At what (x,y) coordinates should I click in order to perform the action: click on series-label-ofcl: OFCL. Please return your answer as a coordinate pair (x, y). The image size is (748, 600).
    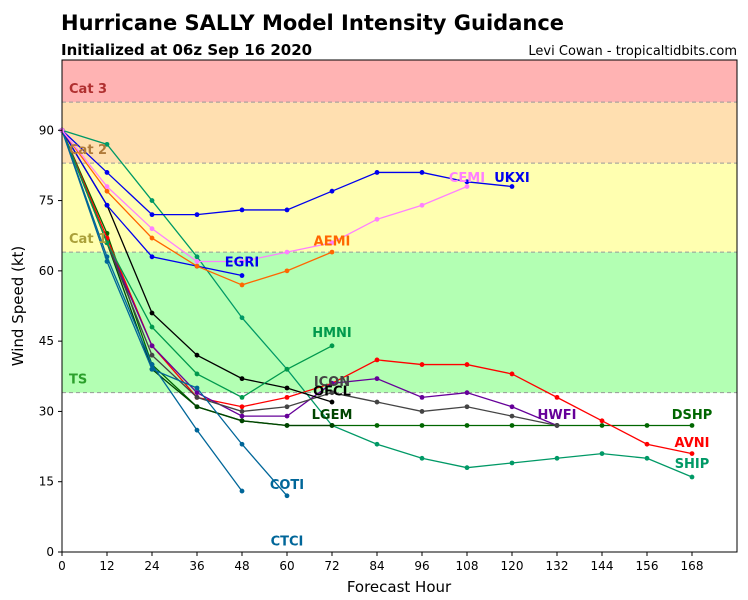
    Looking at the image, I should click on (332, 391).